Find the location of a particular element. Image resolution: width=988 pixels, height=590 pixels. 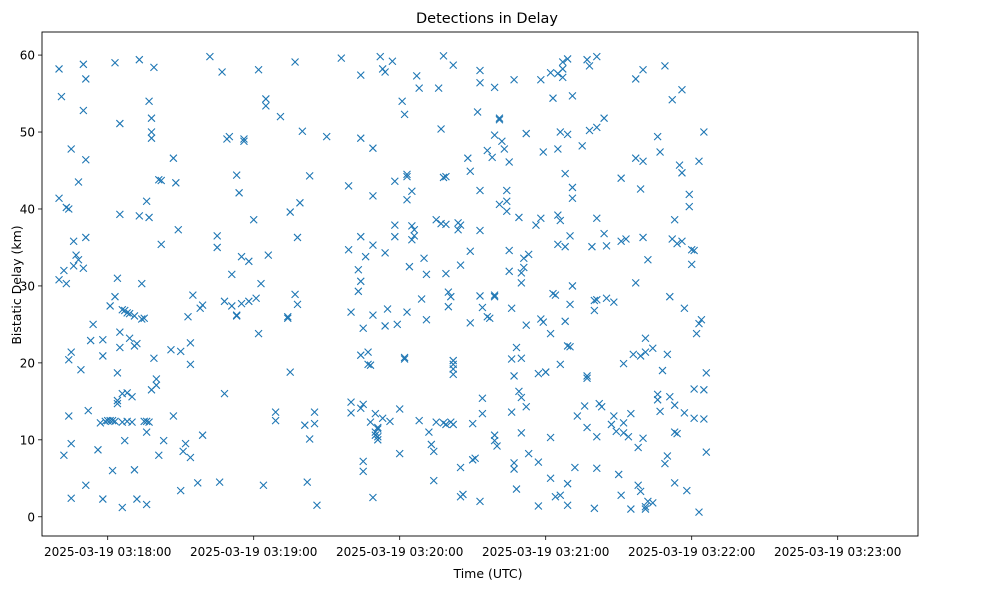

x-tick-label: 2025-03-19 03:19:00 is located at coordinates (253, 552).